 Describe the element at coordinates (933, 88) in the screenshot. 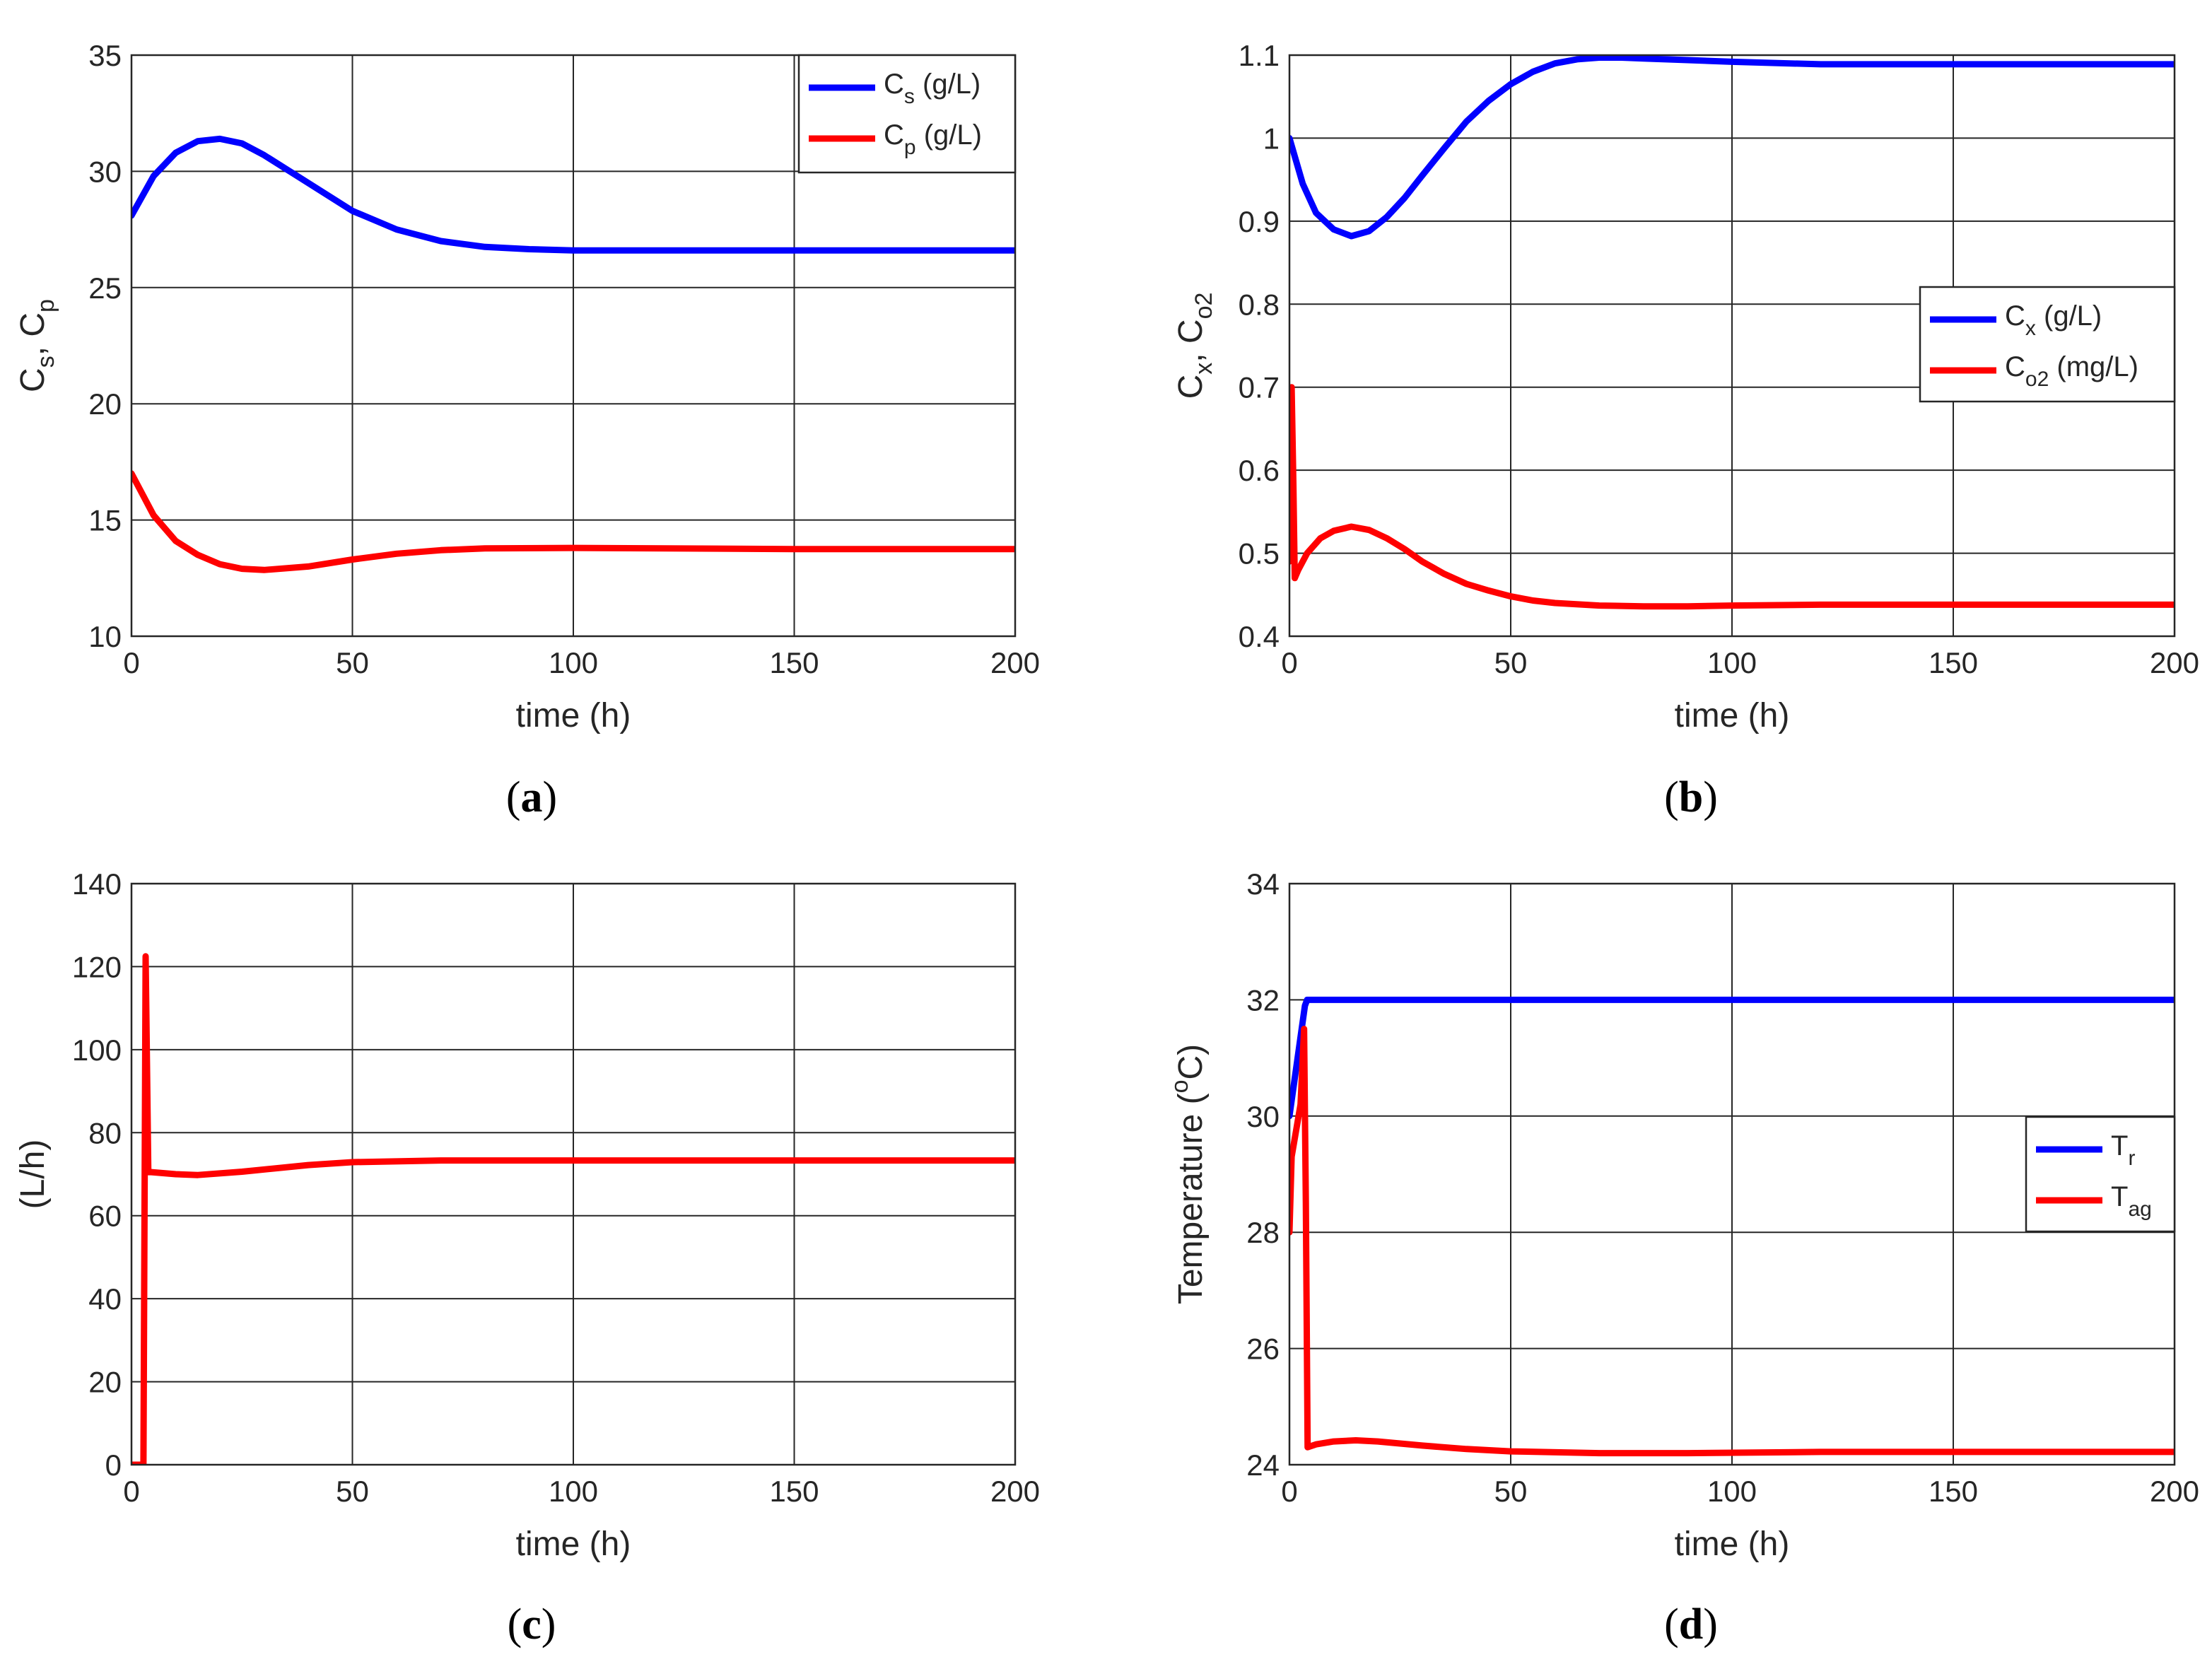

I see `legend-entry: Cs (g/L)` at that location.